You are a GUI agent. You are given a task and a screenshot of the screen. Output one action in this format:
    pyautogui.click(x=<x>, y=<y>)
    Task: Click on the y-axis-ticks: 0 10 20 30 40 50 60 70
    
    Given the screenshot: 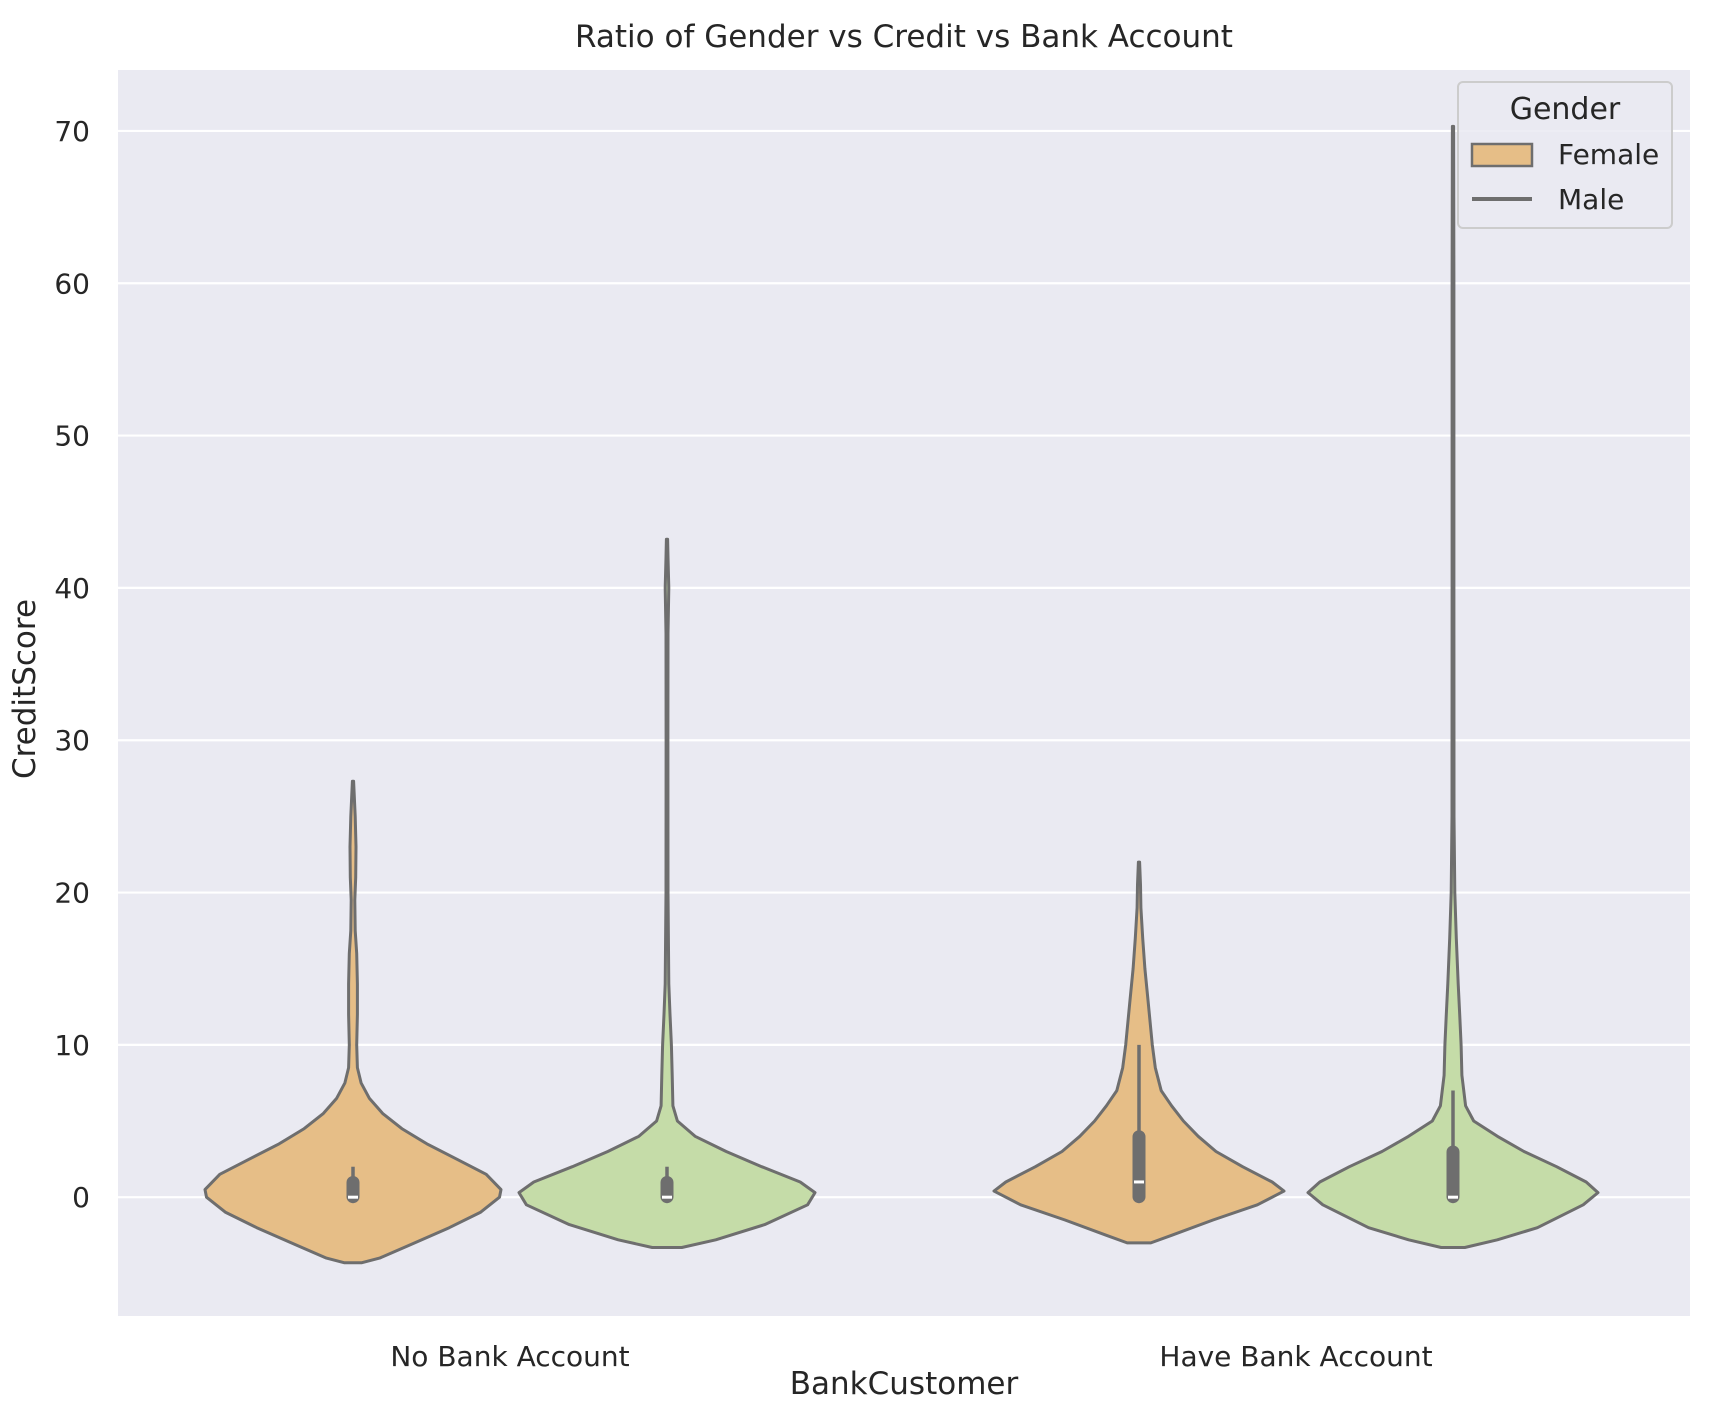 What is the action you would take?
    pyautogui.click(x=72, y=664)
    